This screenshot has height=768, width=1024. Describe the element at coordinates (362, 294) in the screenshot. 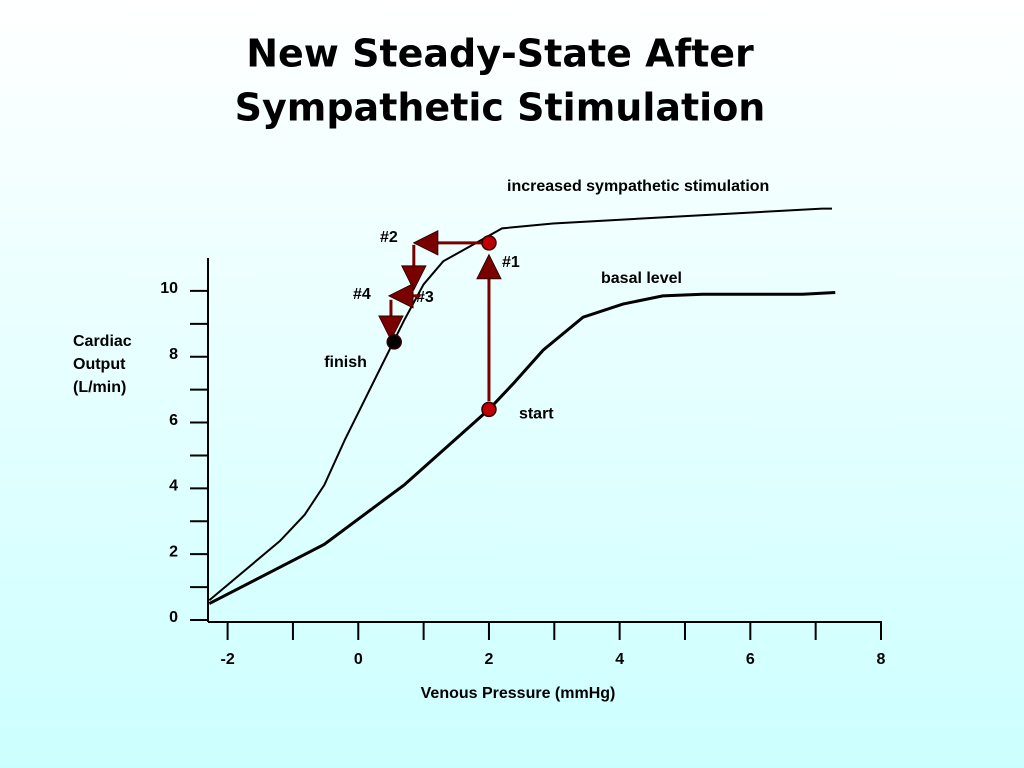

I see `arrow-label: #4` at that location.